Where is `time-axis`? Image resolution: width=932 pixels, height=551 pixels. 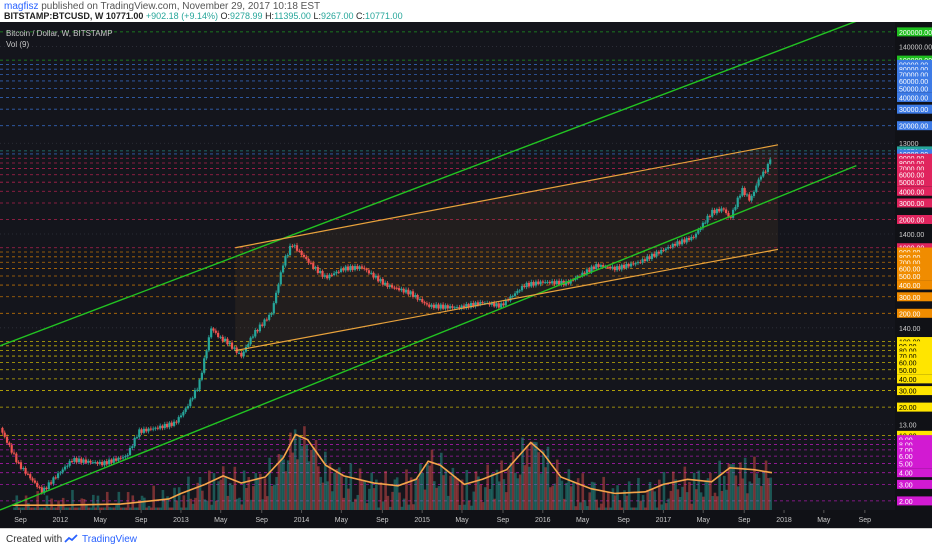
time-axis is located at coordinates (447, 519).